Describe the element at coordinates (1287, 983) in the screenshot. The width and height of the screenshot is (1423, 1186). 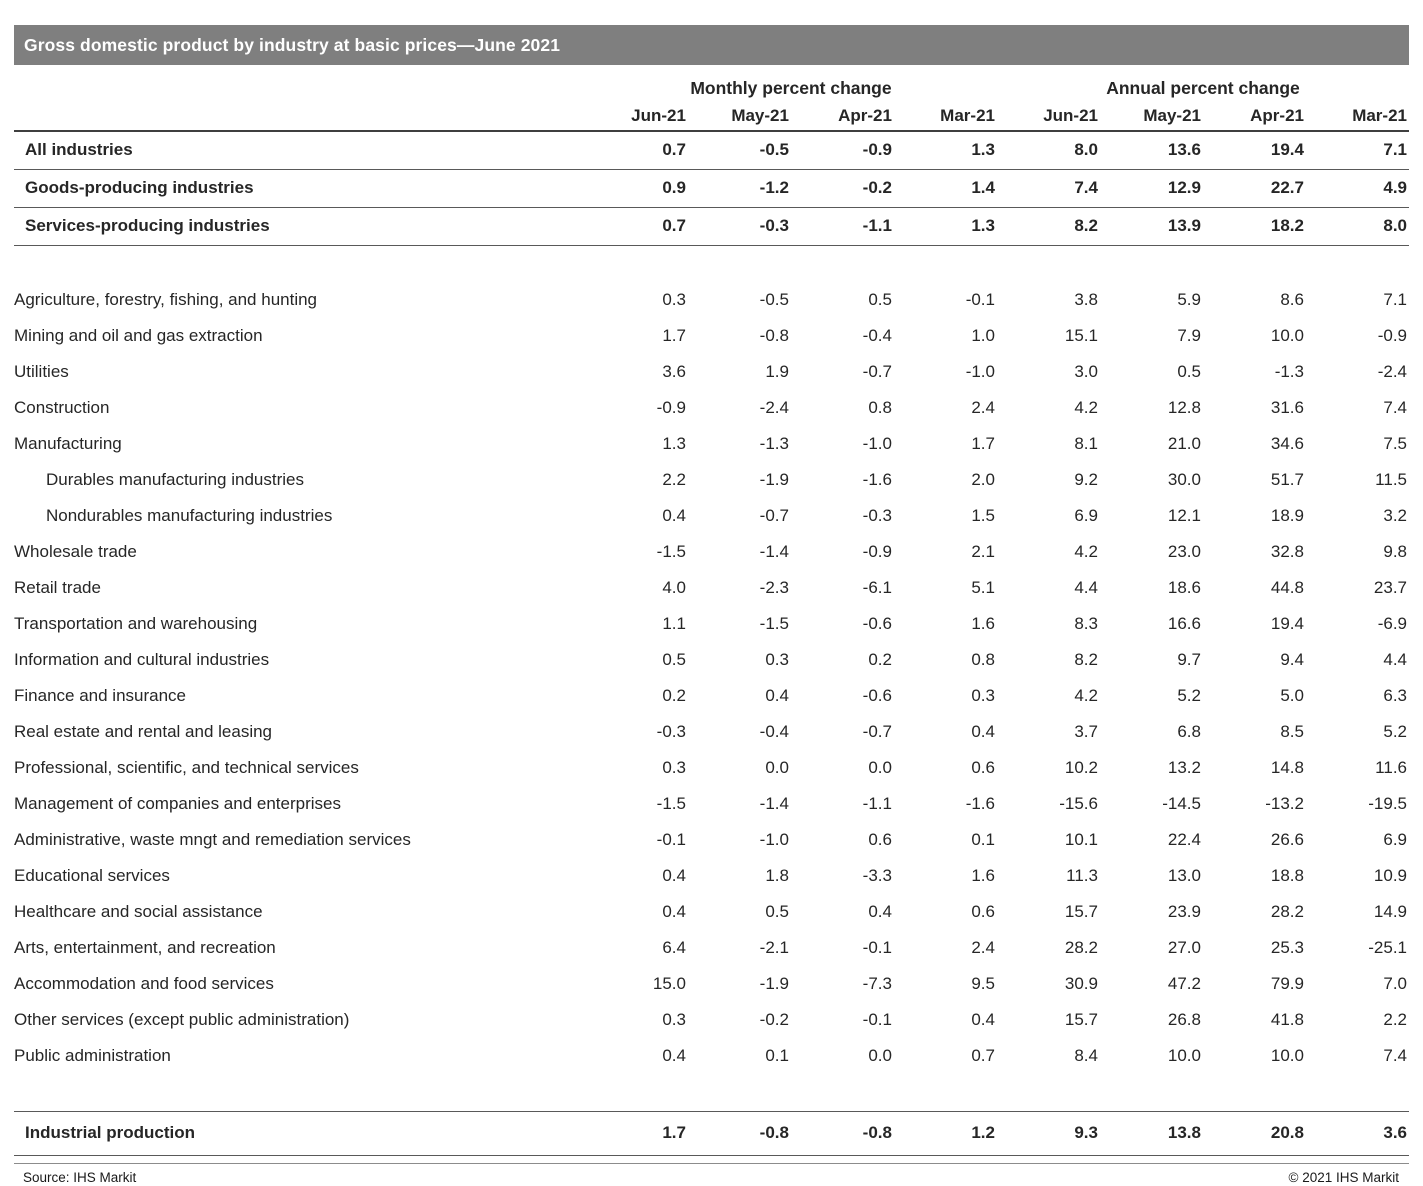
I see `cell-value: 79.9` at that location.